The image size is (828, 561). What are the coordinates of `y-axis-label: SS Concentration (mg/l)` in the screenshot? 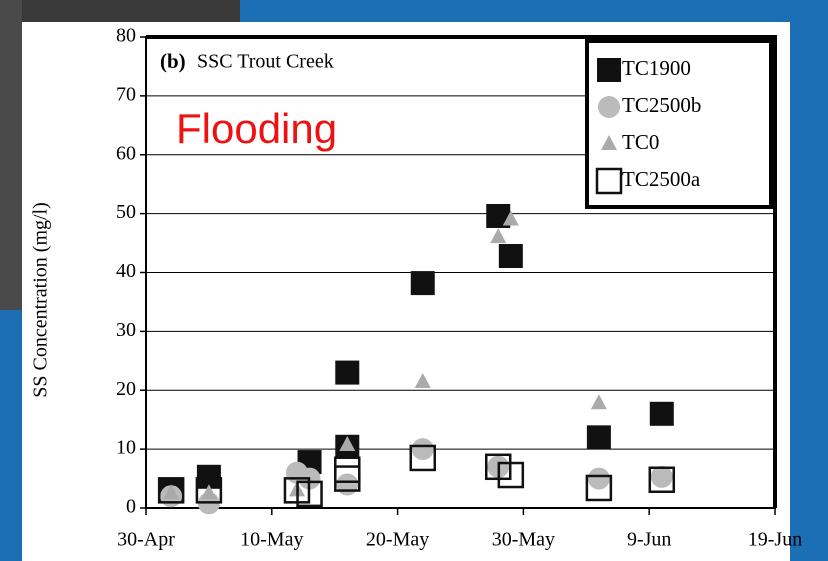 It's located at (41, 300).